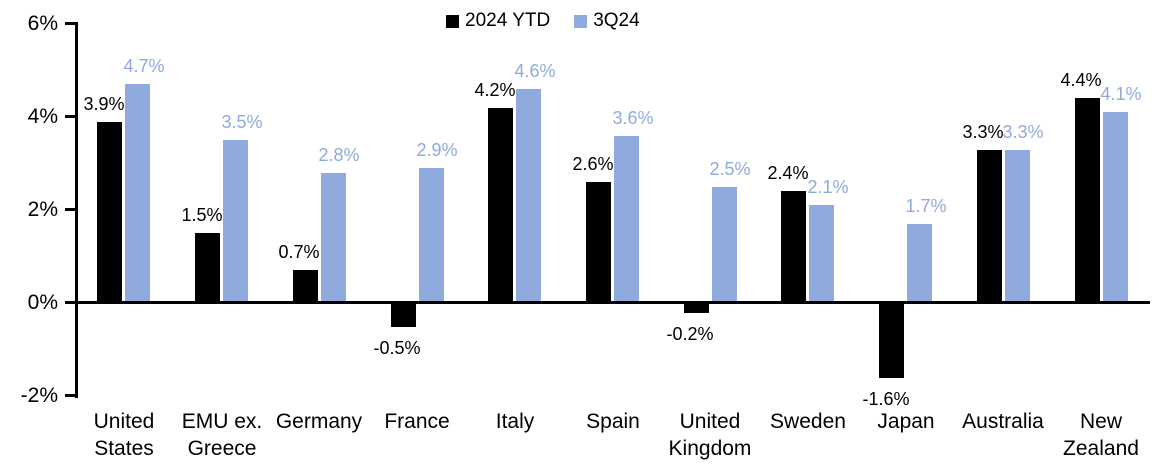 Image resolution: width=1152 pixels, height=465 pixels. Describe the element at coordinates (1003, 421) in the screenshot. I see `x-axis-category-label-australia: Australia` at that location.